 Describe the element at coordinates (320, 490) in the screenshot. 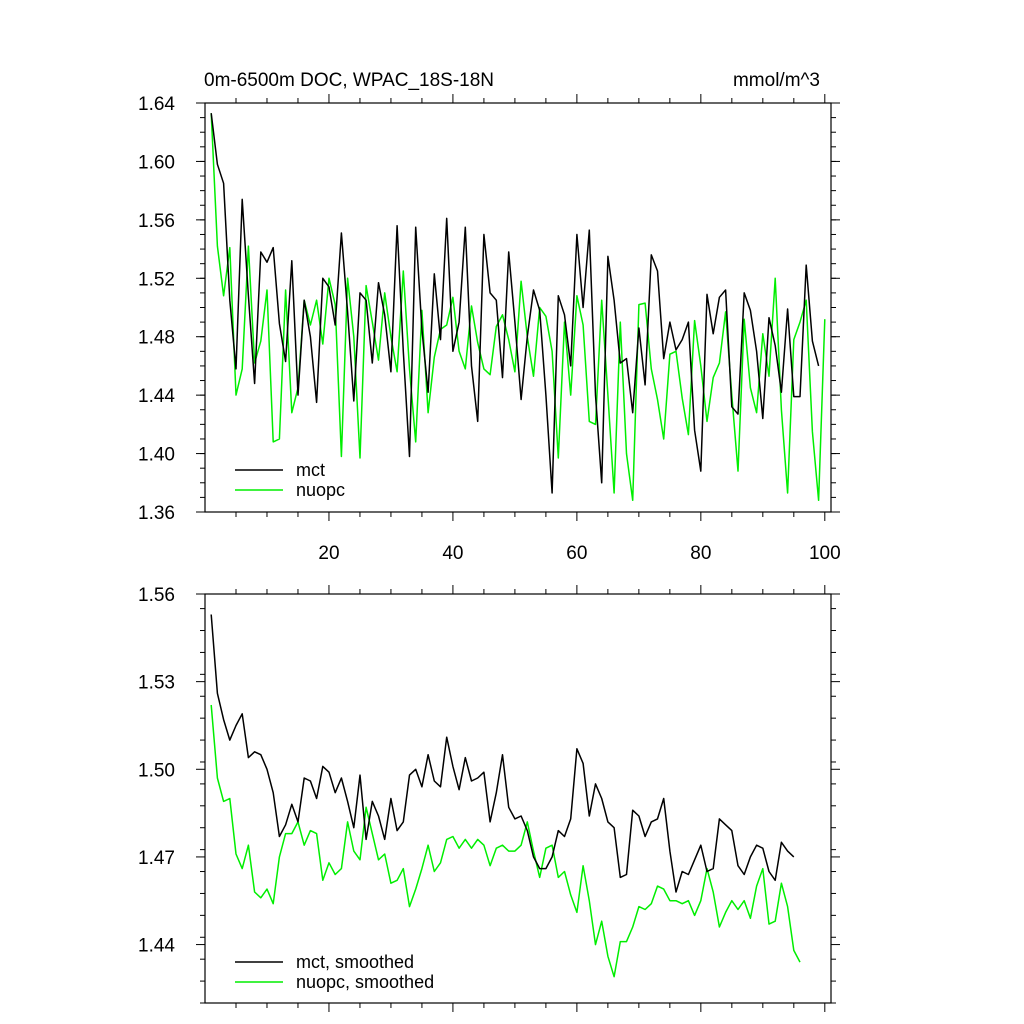

I see `legend-label: nuopc` at that location.